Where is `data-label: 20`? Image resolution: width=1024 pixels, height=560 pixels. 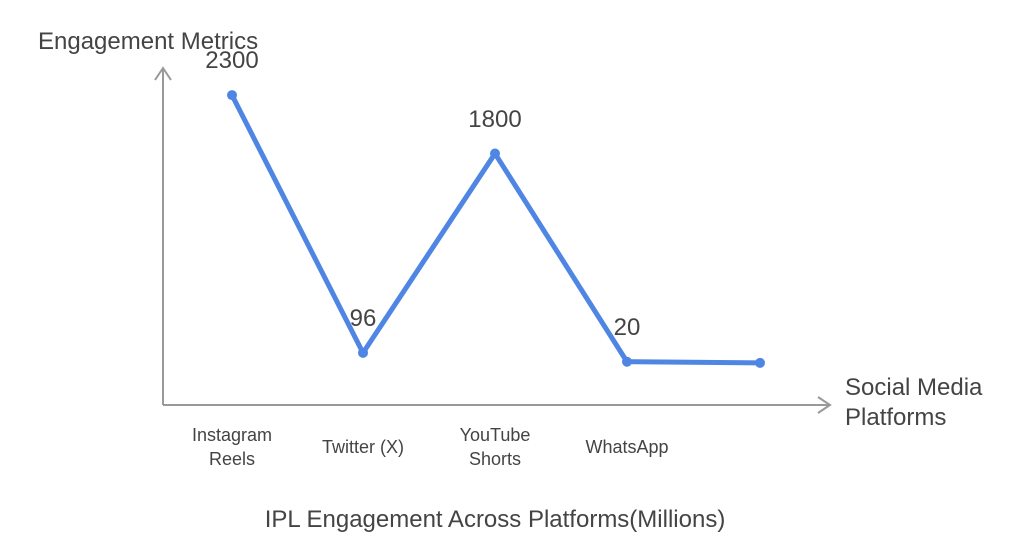 data-label: 20 is located at coordinates (627, 327).